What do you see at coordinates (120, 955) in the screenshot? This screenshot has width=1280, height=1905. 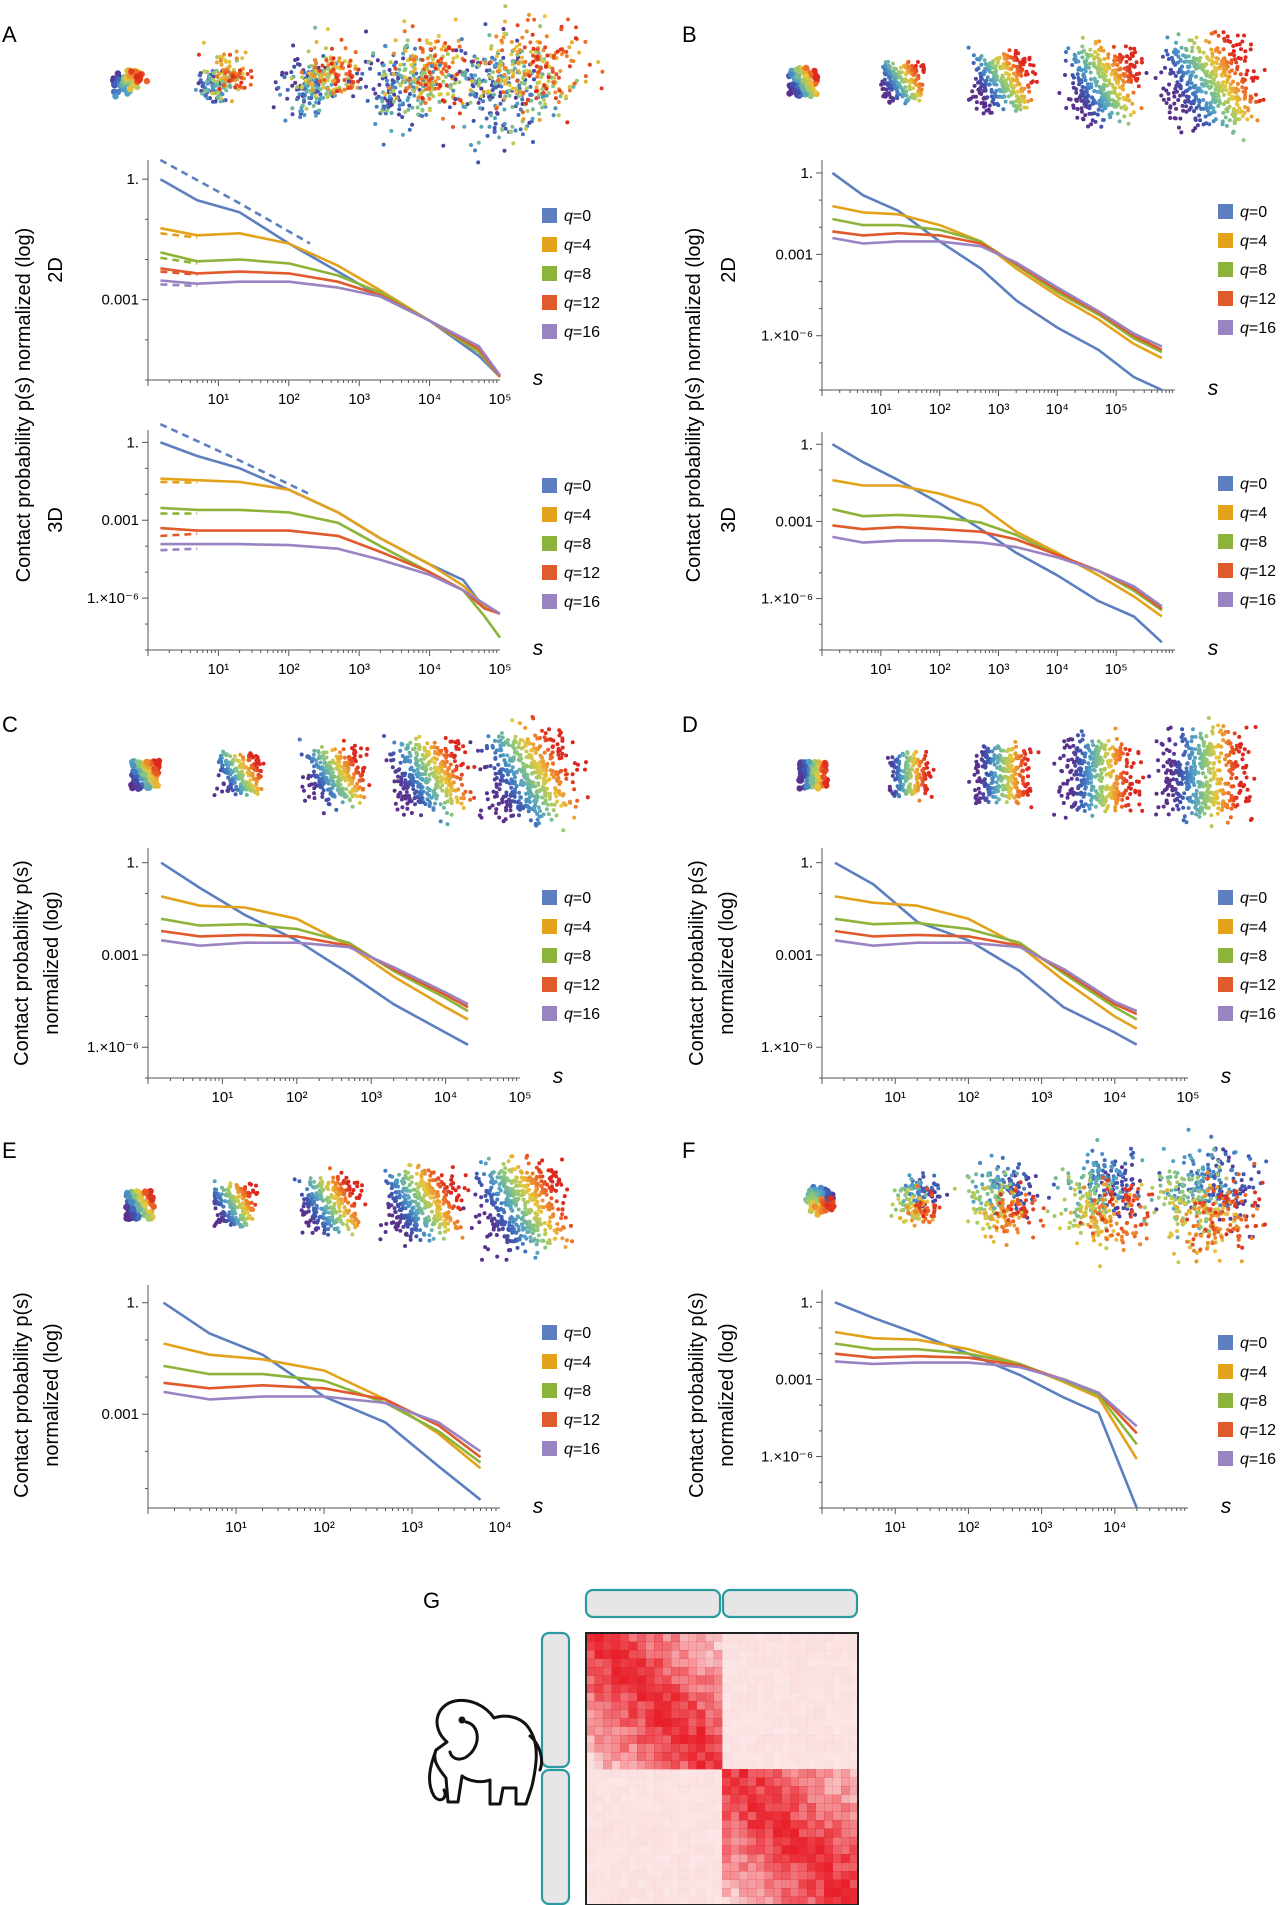 I see `y-tick-label: 0.001` at bounding box center [120, 955].